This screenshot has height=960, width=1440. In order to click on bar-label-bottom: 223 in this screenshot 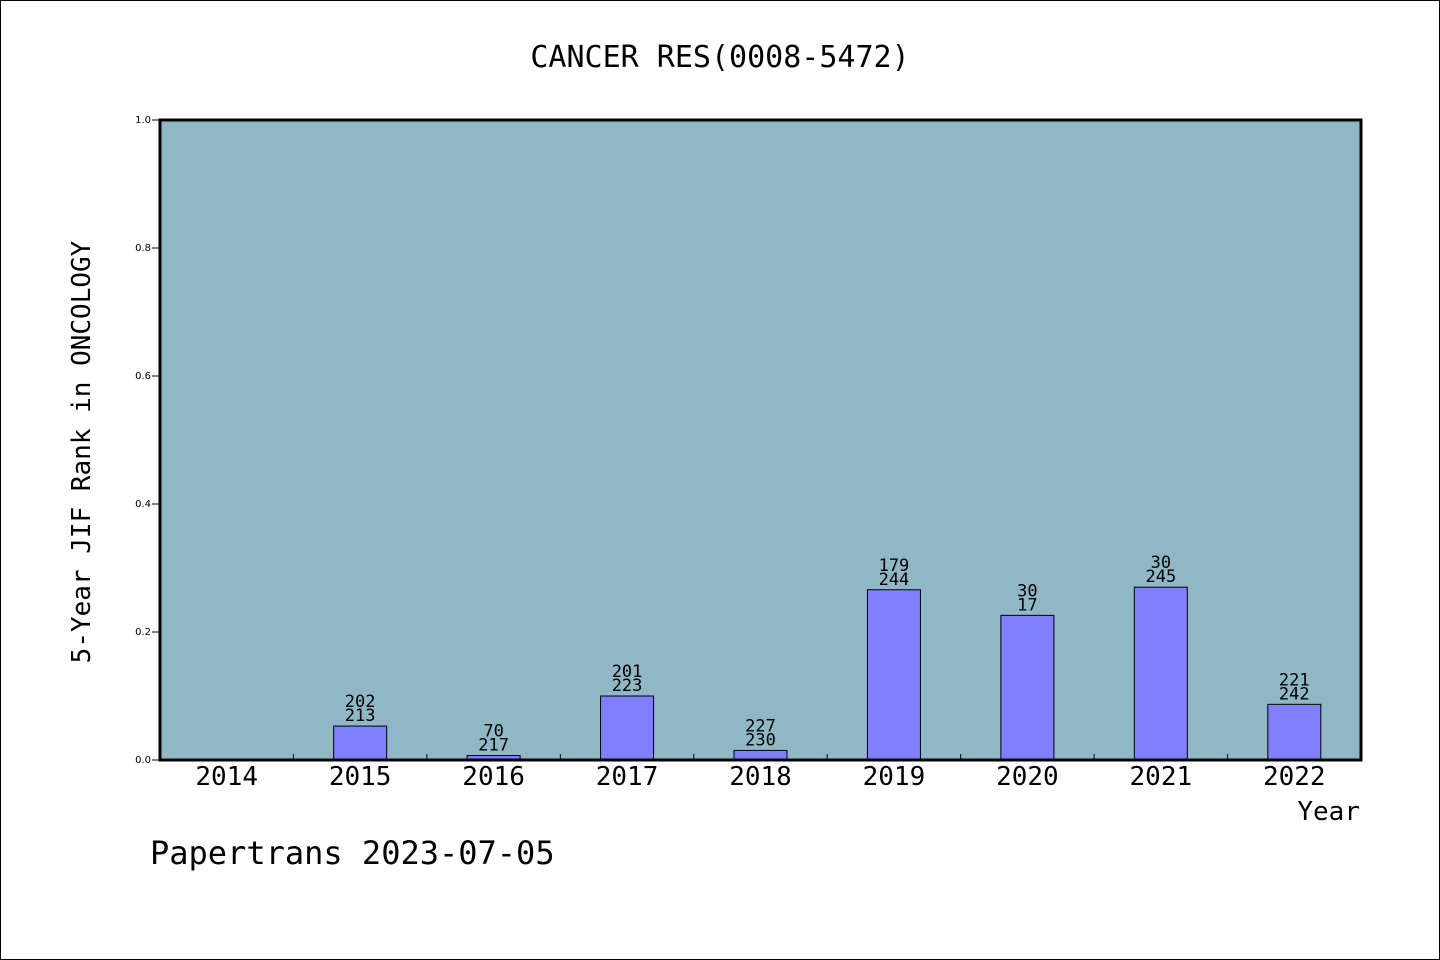, I will do `click(627, 686)`.